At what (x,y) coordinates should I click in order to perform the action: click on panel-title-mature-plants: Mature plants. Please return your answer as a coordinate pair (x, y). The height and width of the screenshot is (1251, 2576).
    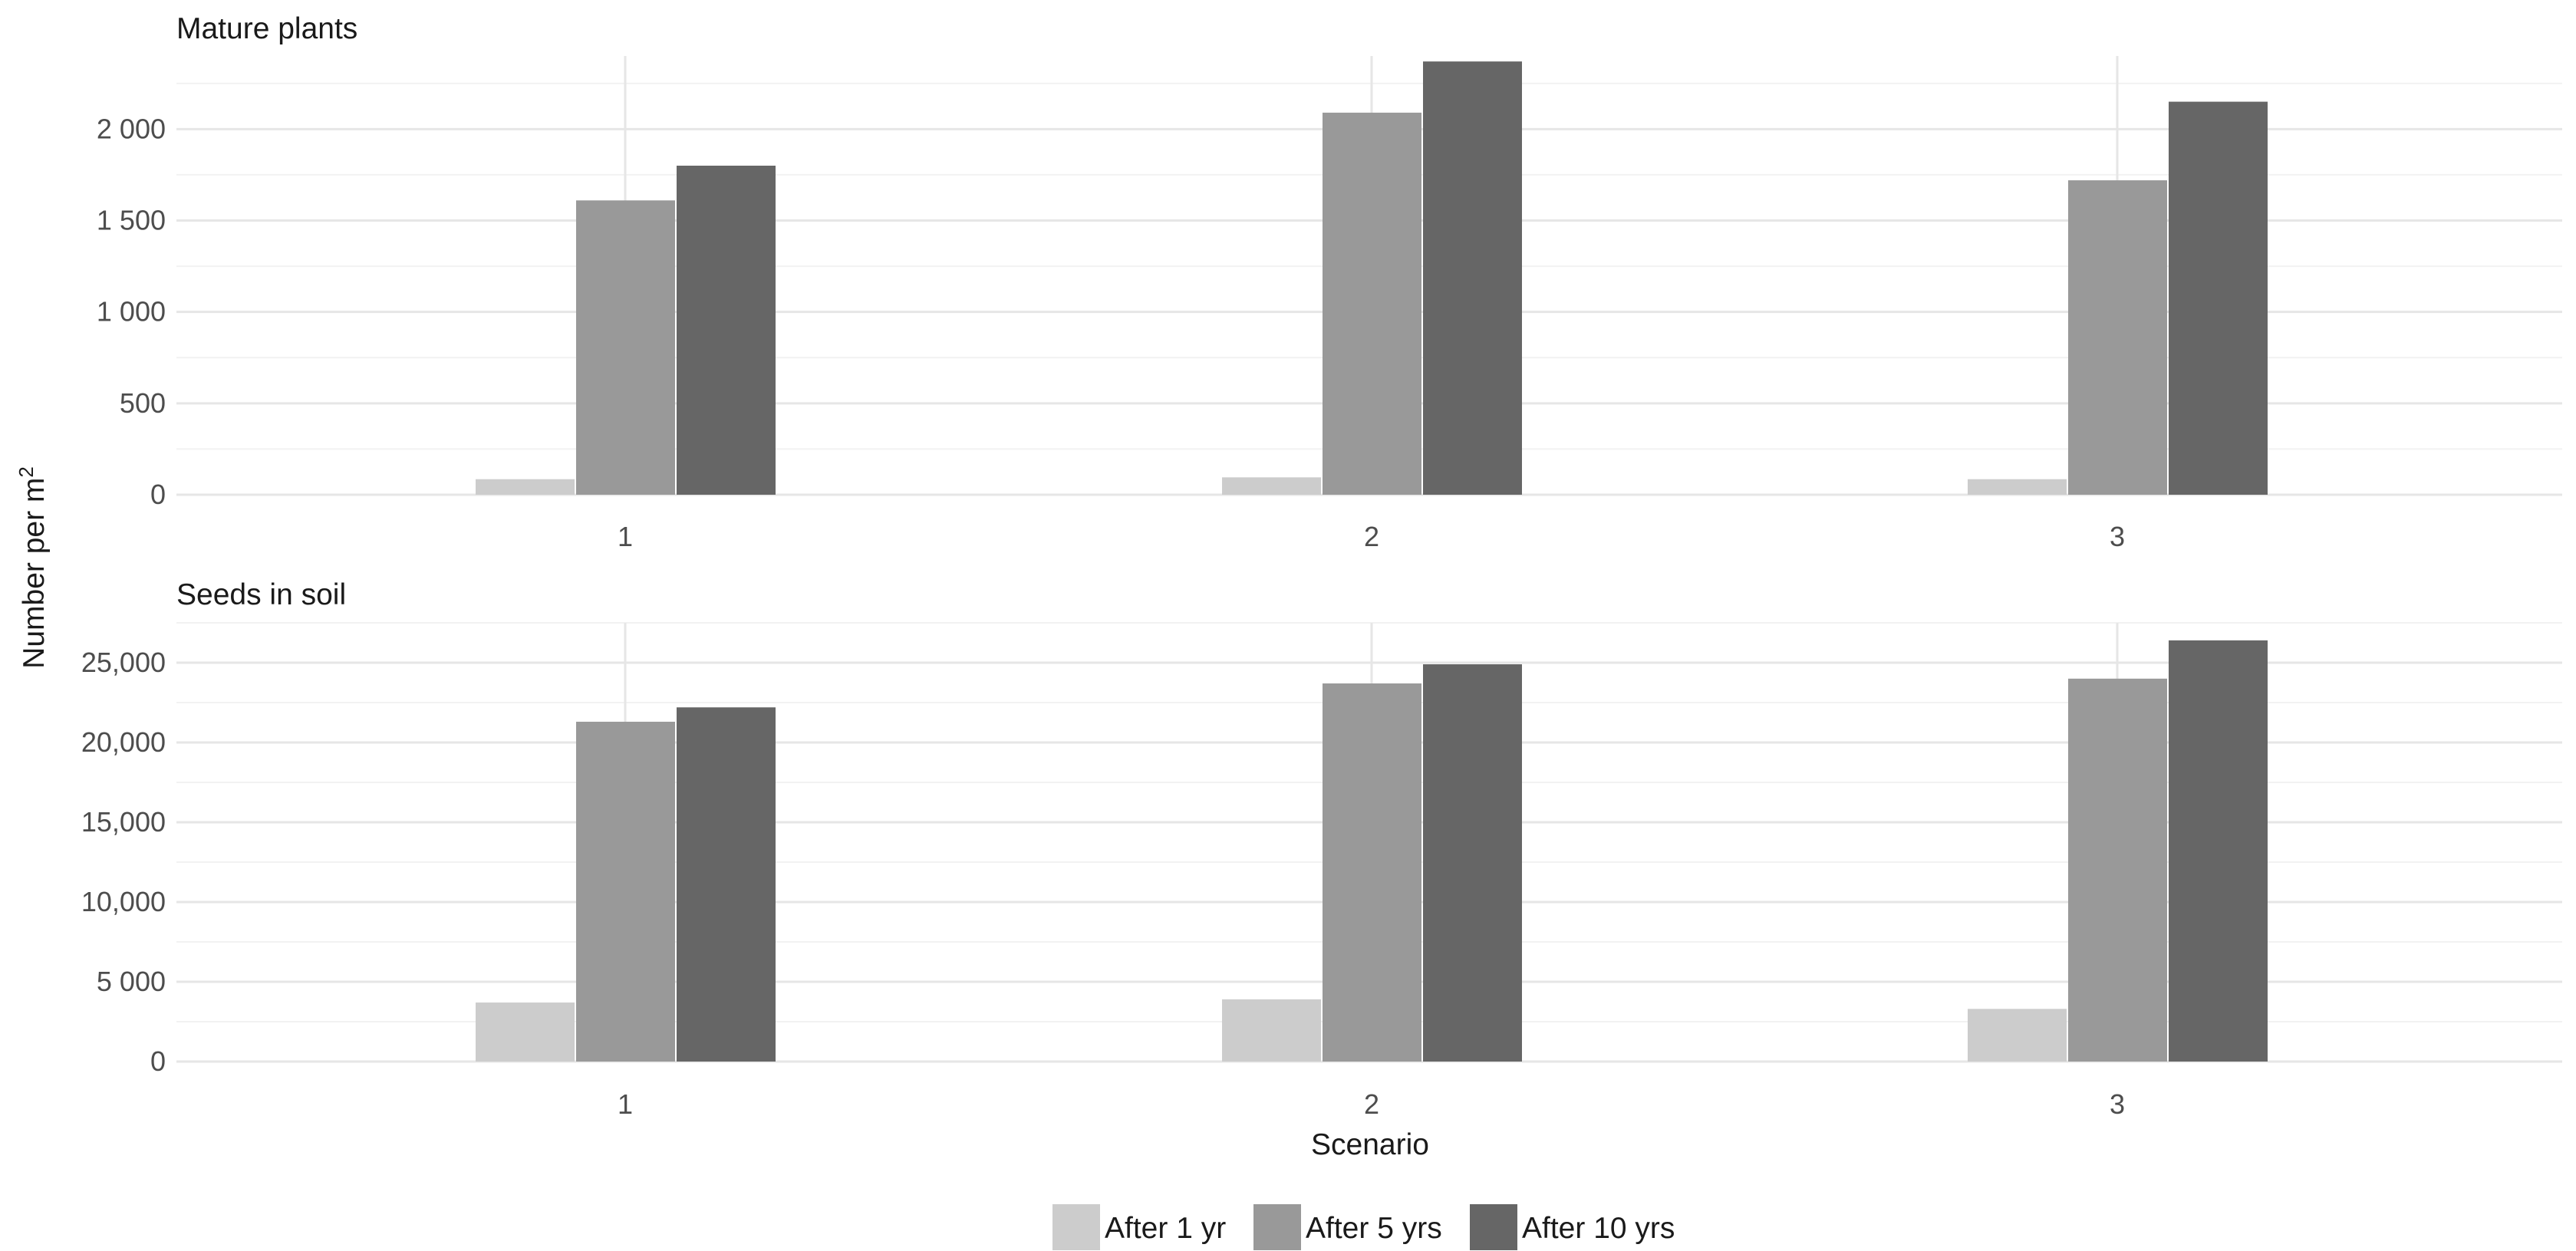
    Looking at the image, I should click on (266, 28).